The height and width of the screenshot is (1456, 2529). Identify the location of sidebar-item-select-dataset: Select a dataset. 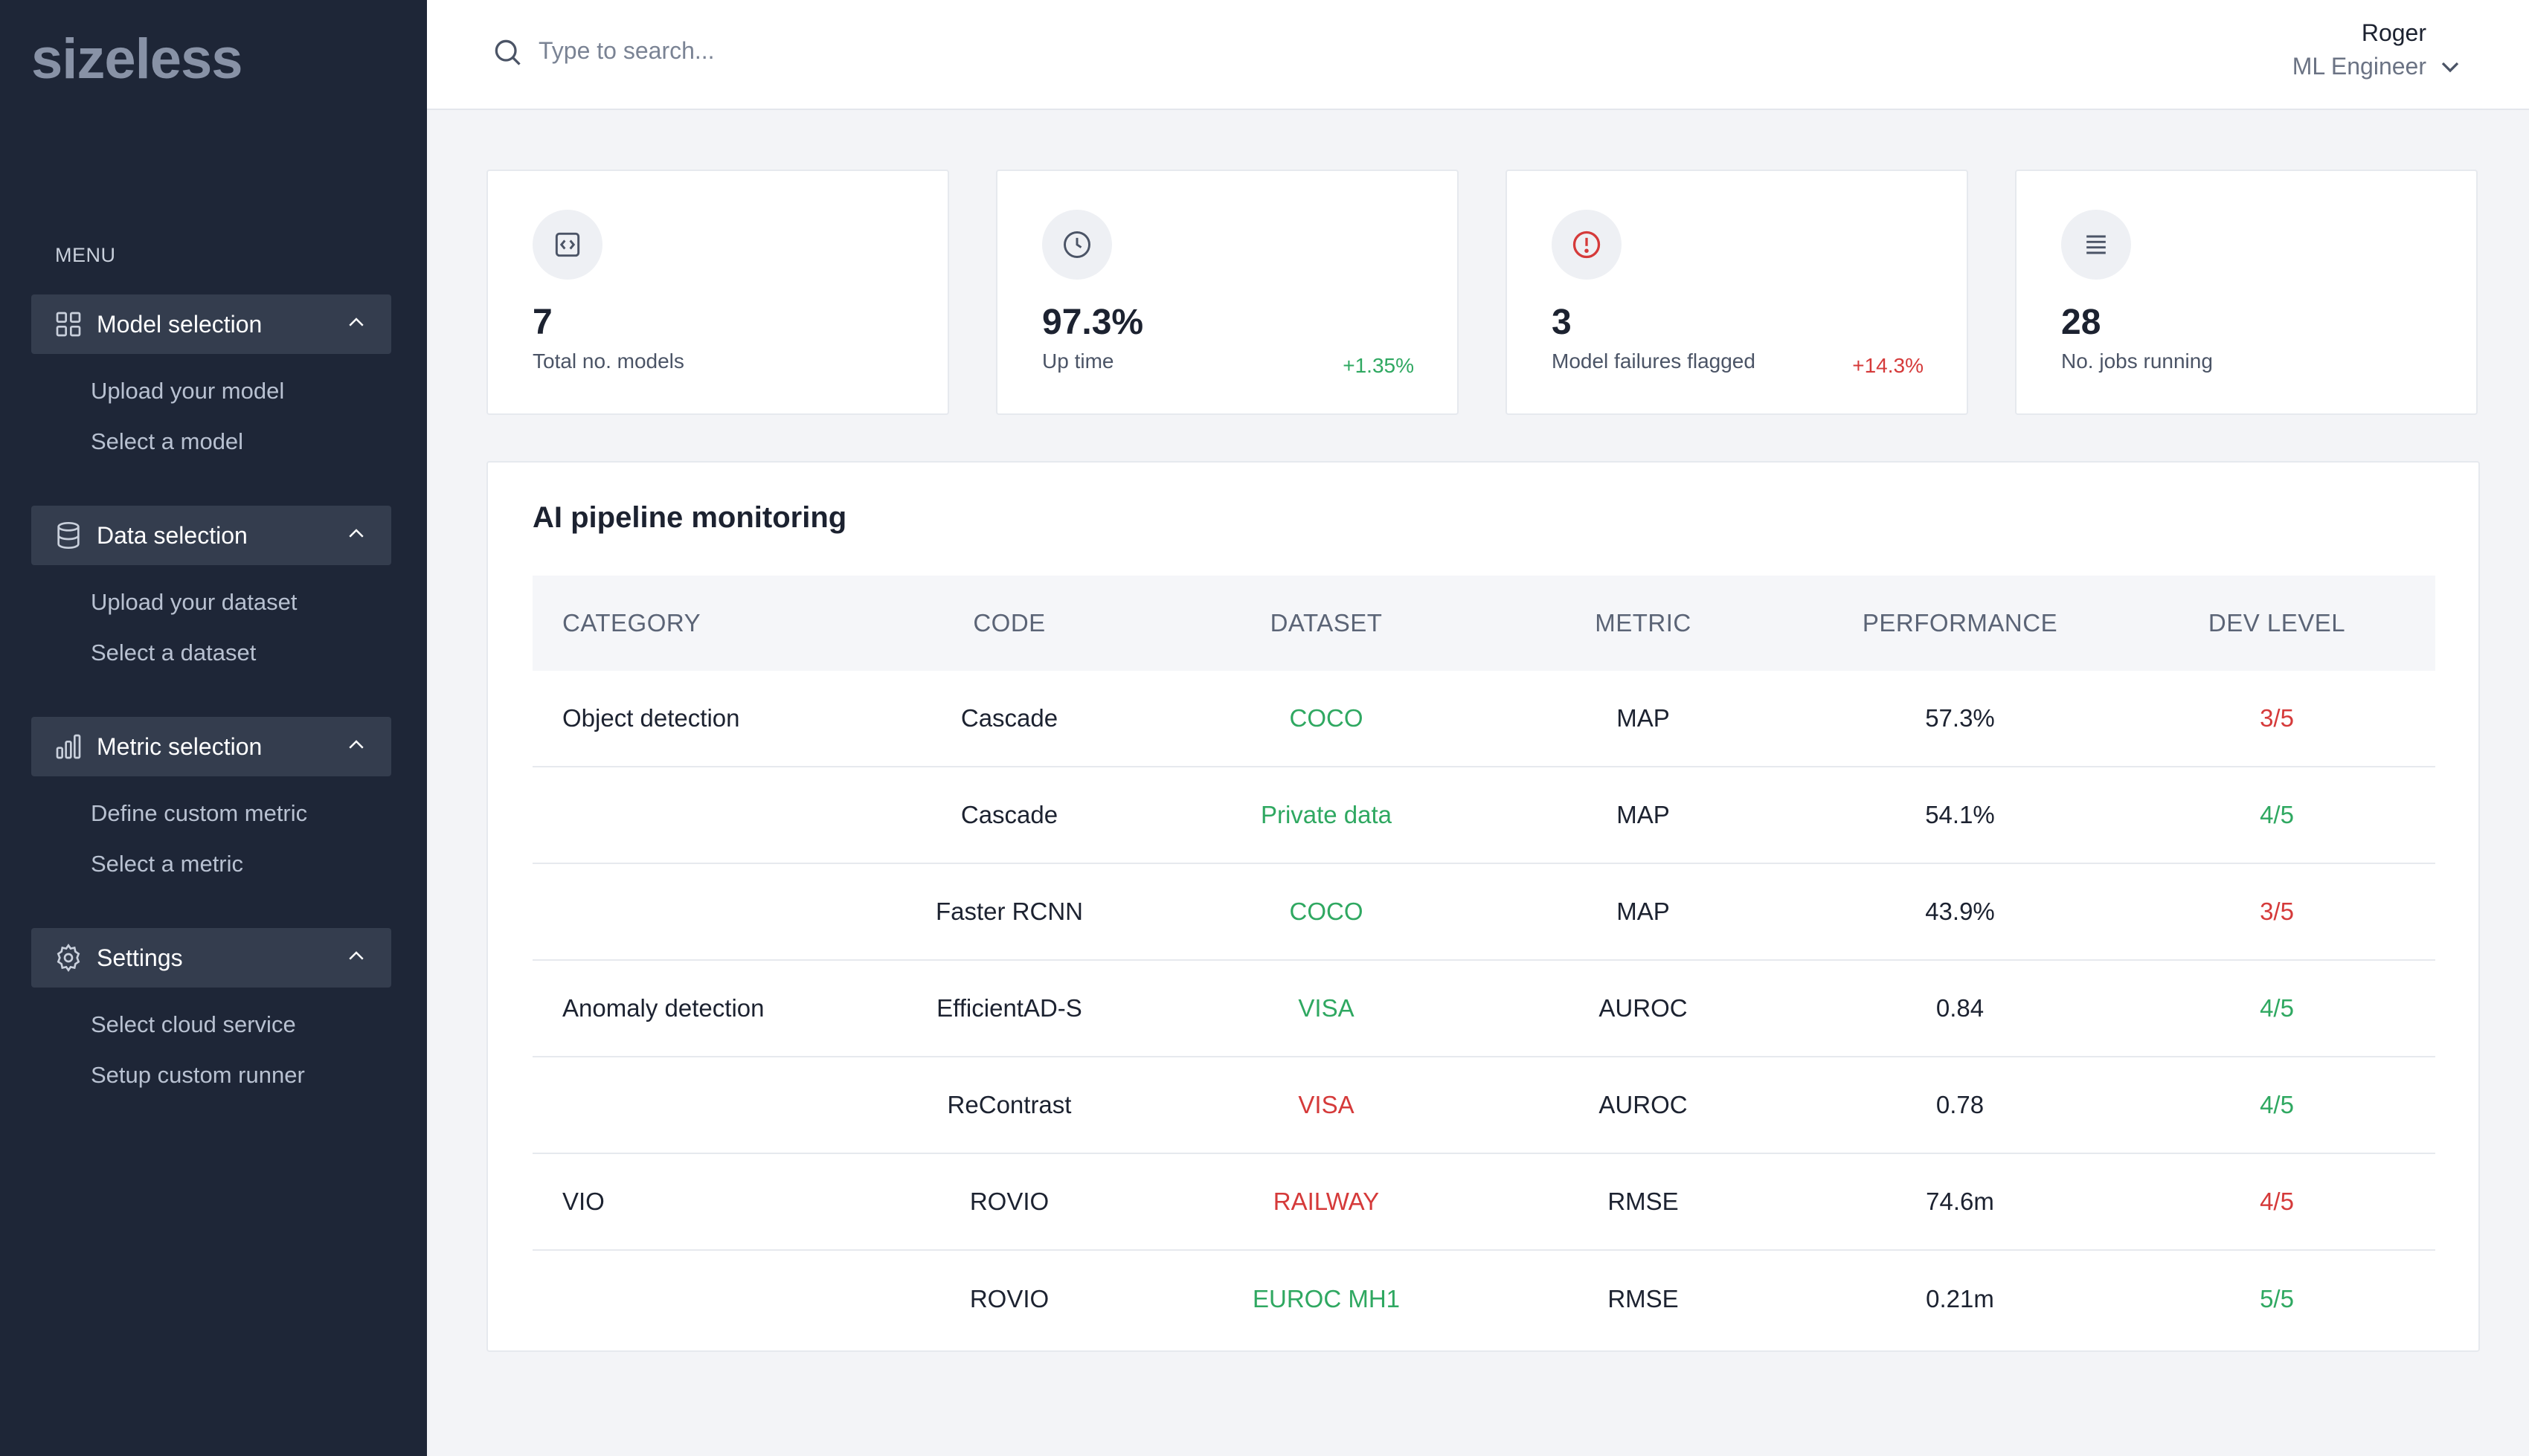
(174, 653).